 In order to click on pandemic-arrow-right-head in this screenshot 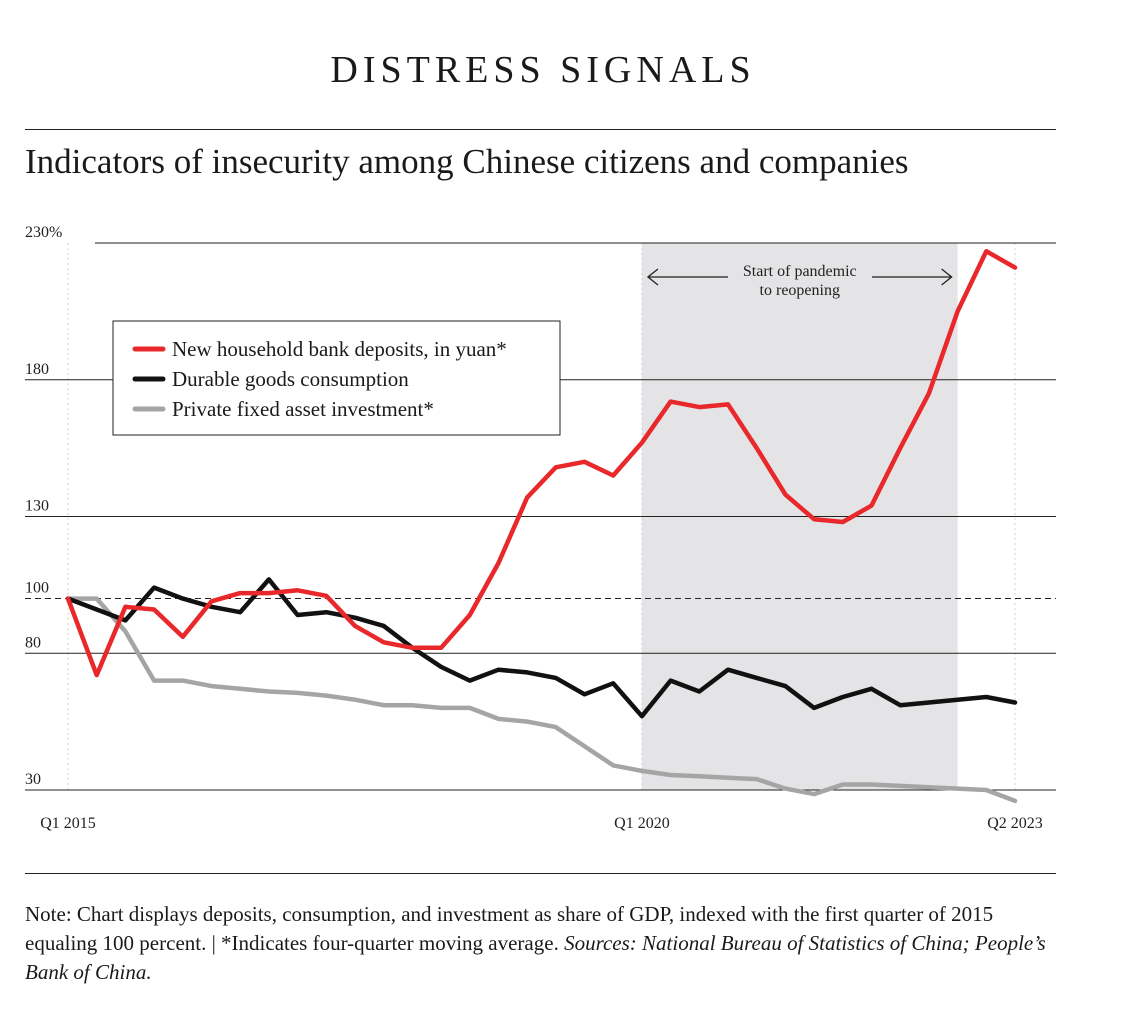, I will do `click(947, 277)`.